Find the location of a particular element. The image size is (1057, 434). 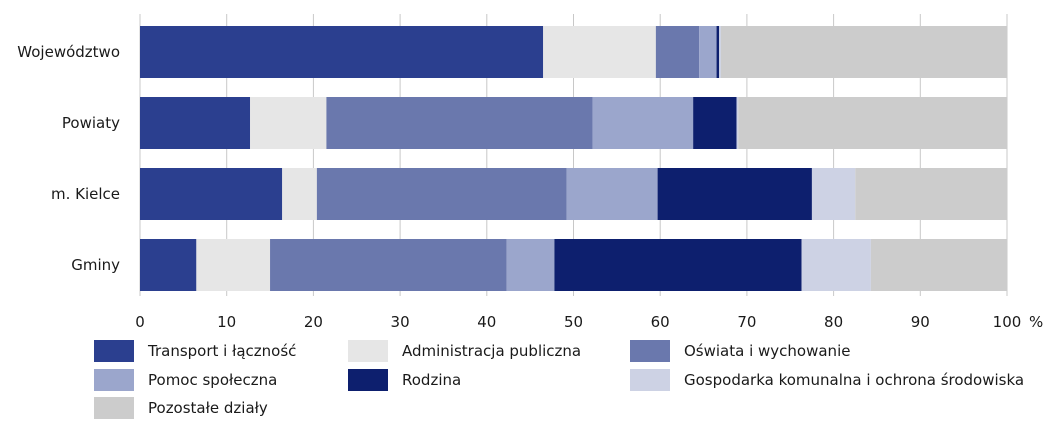

category-label: Województwo is located at coordinates (68, 52).